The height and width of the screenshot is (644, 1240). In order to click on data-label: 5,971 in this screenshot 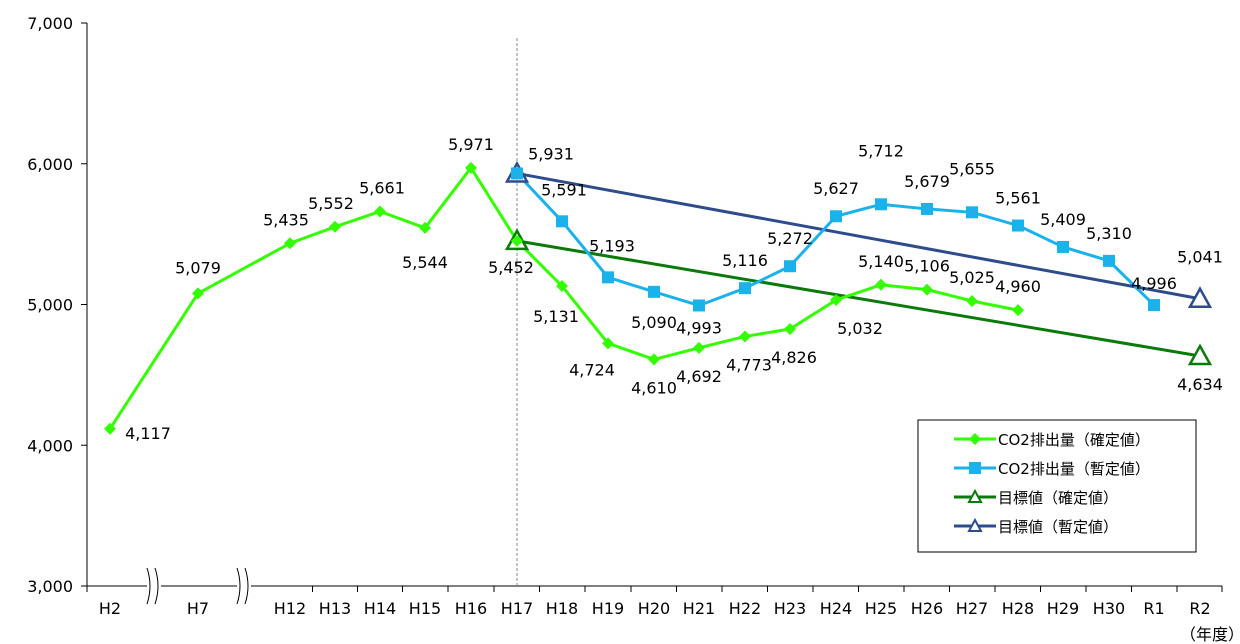, I will do `click(471, 144)`.